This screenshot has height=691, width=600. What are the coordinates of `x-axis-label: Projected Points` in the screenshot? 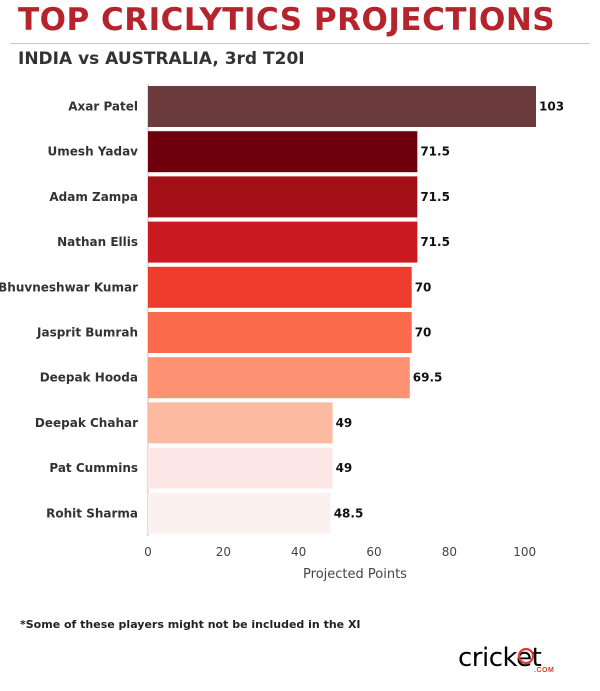 It's located at (355, 574).